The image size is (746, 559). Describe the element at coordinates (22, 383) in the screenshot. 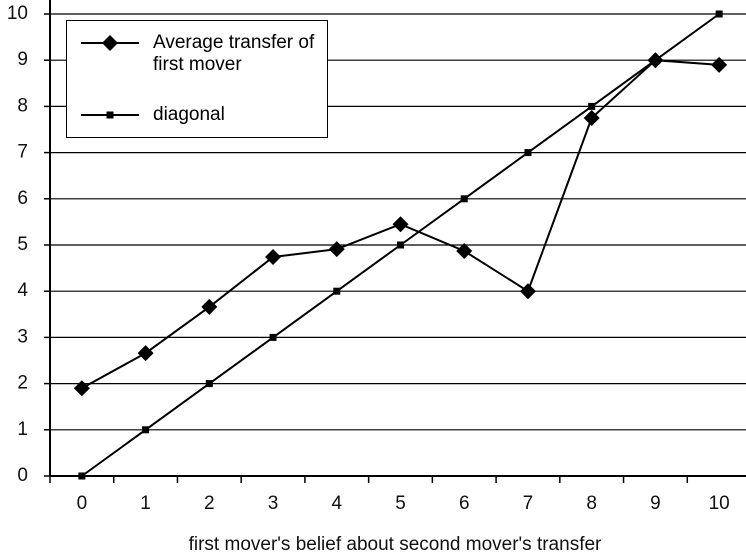

I see `y-tick-label: 2` at that location.